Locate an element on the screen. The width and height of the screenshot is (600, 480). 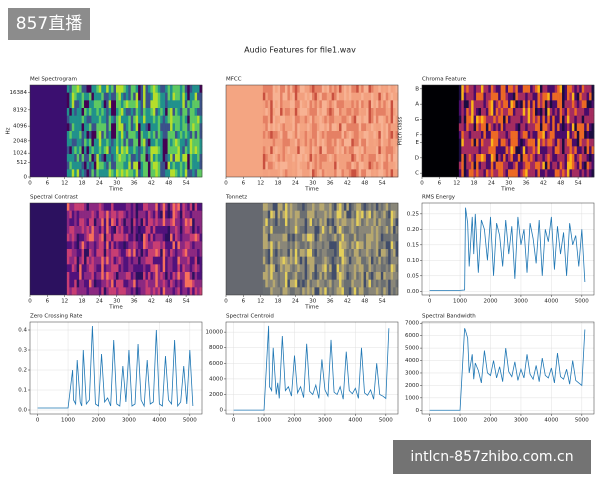
x-tick-label: 48 is located at coordinates (364, 184).